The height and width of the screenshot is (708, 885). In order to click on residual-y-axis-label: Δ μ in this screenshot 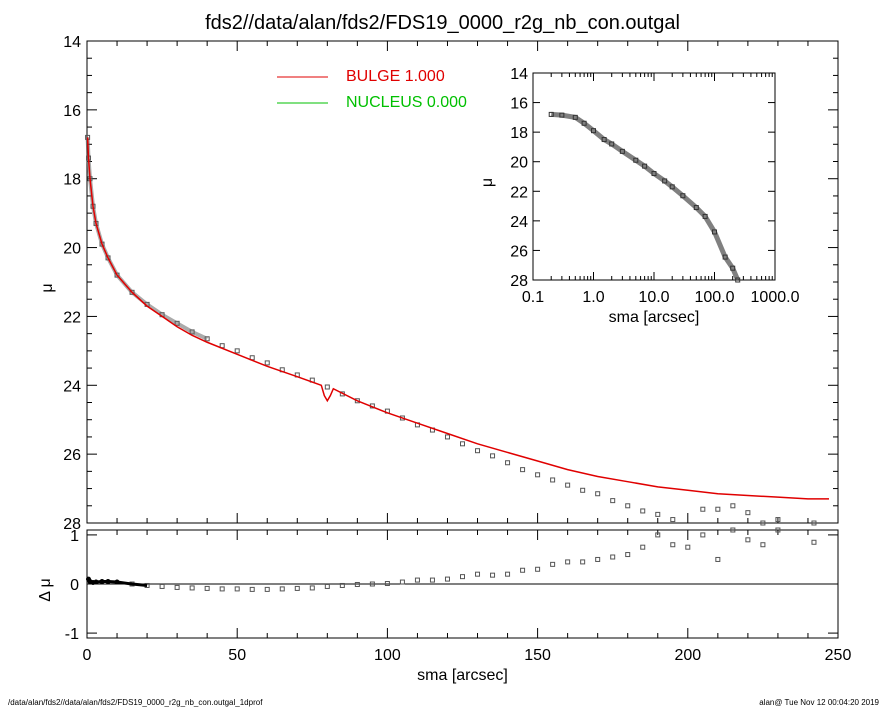, I will do `click(45, 589)`.